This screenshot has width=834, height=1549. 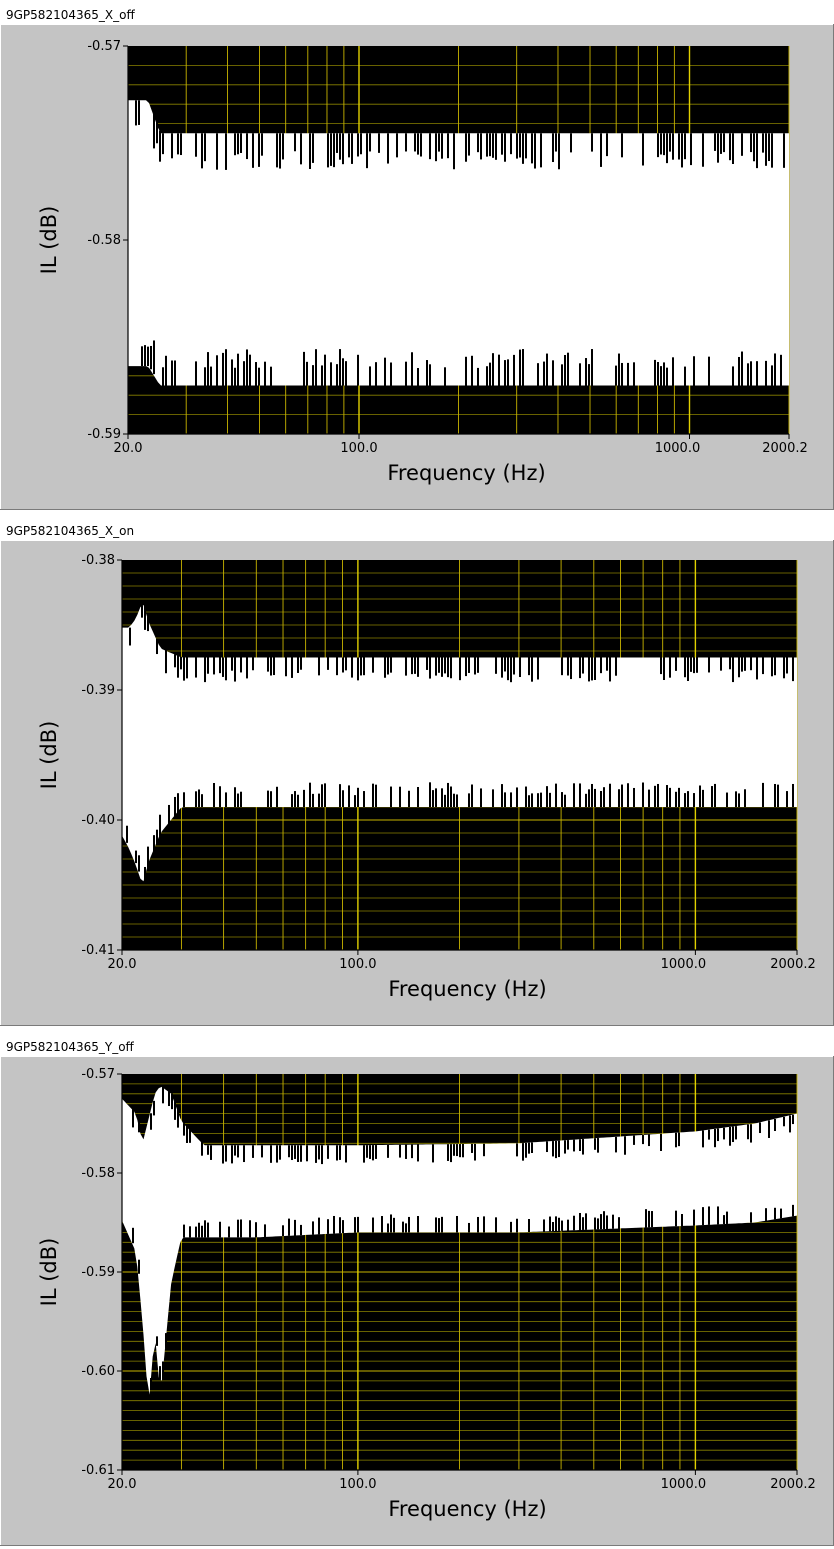 What do you see at coordinates (357, 1484) in the screenshot?
I see `x-tick-label: 100.0` at bounding box center [357, 1484].